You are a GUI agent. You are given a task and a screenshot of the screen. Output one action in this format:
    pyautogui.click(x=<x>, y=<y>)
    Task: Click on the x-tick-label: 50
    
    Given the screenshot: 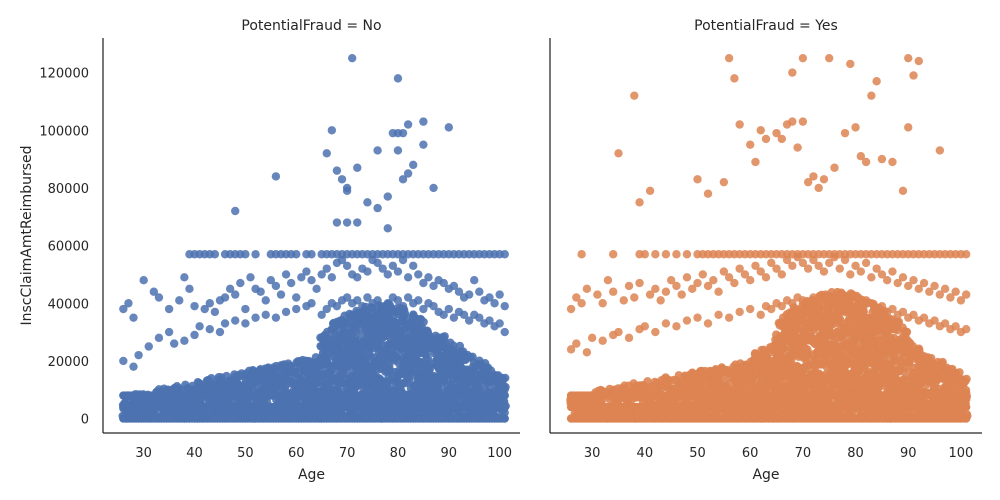 What is the action you would take?
    pyautogui.click(x=245, y=453)
    